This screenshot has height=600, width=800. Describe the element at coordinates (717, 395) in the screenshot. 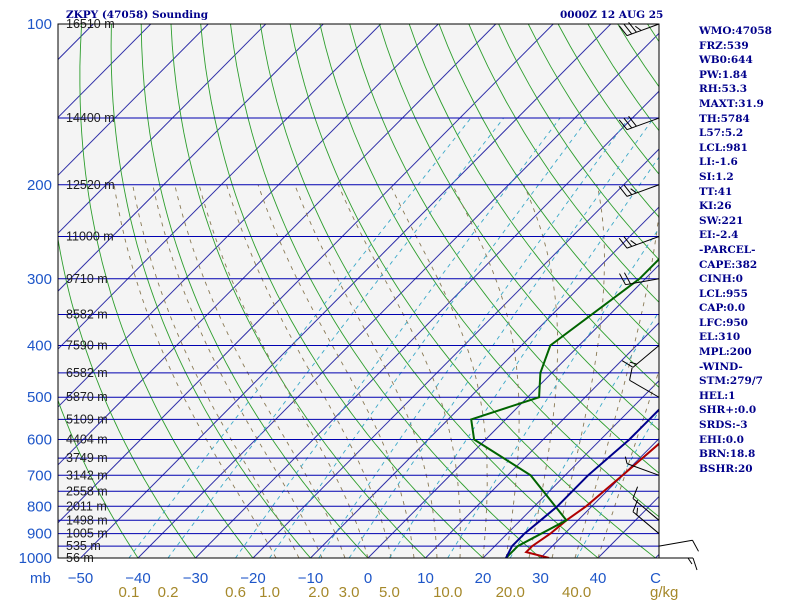

I see `stat-line: HEL:1` at that location.